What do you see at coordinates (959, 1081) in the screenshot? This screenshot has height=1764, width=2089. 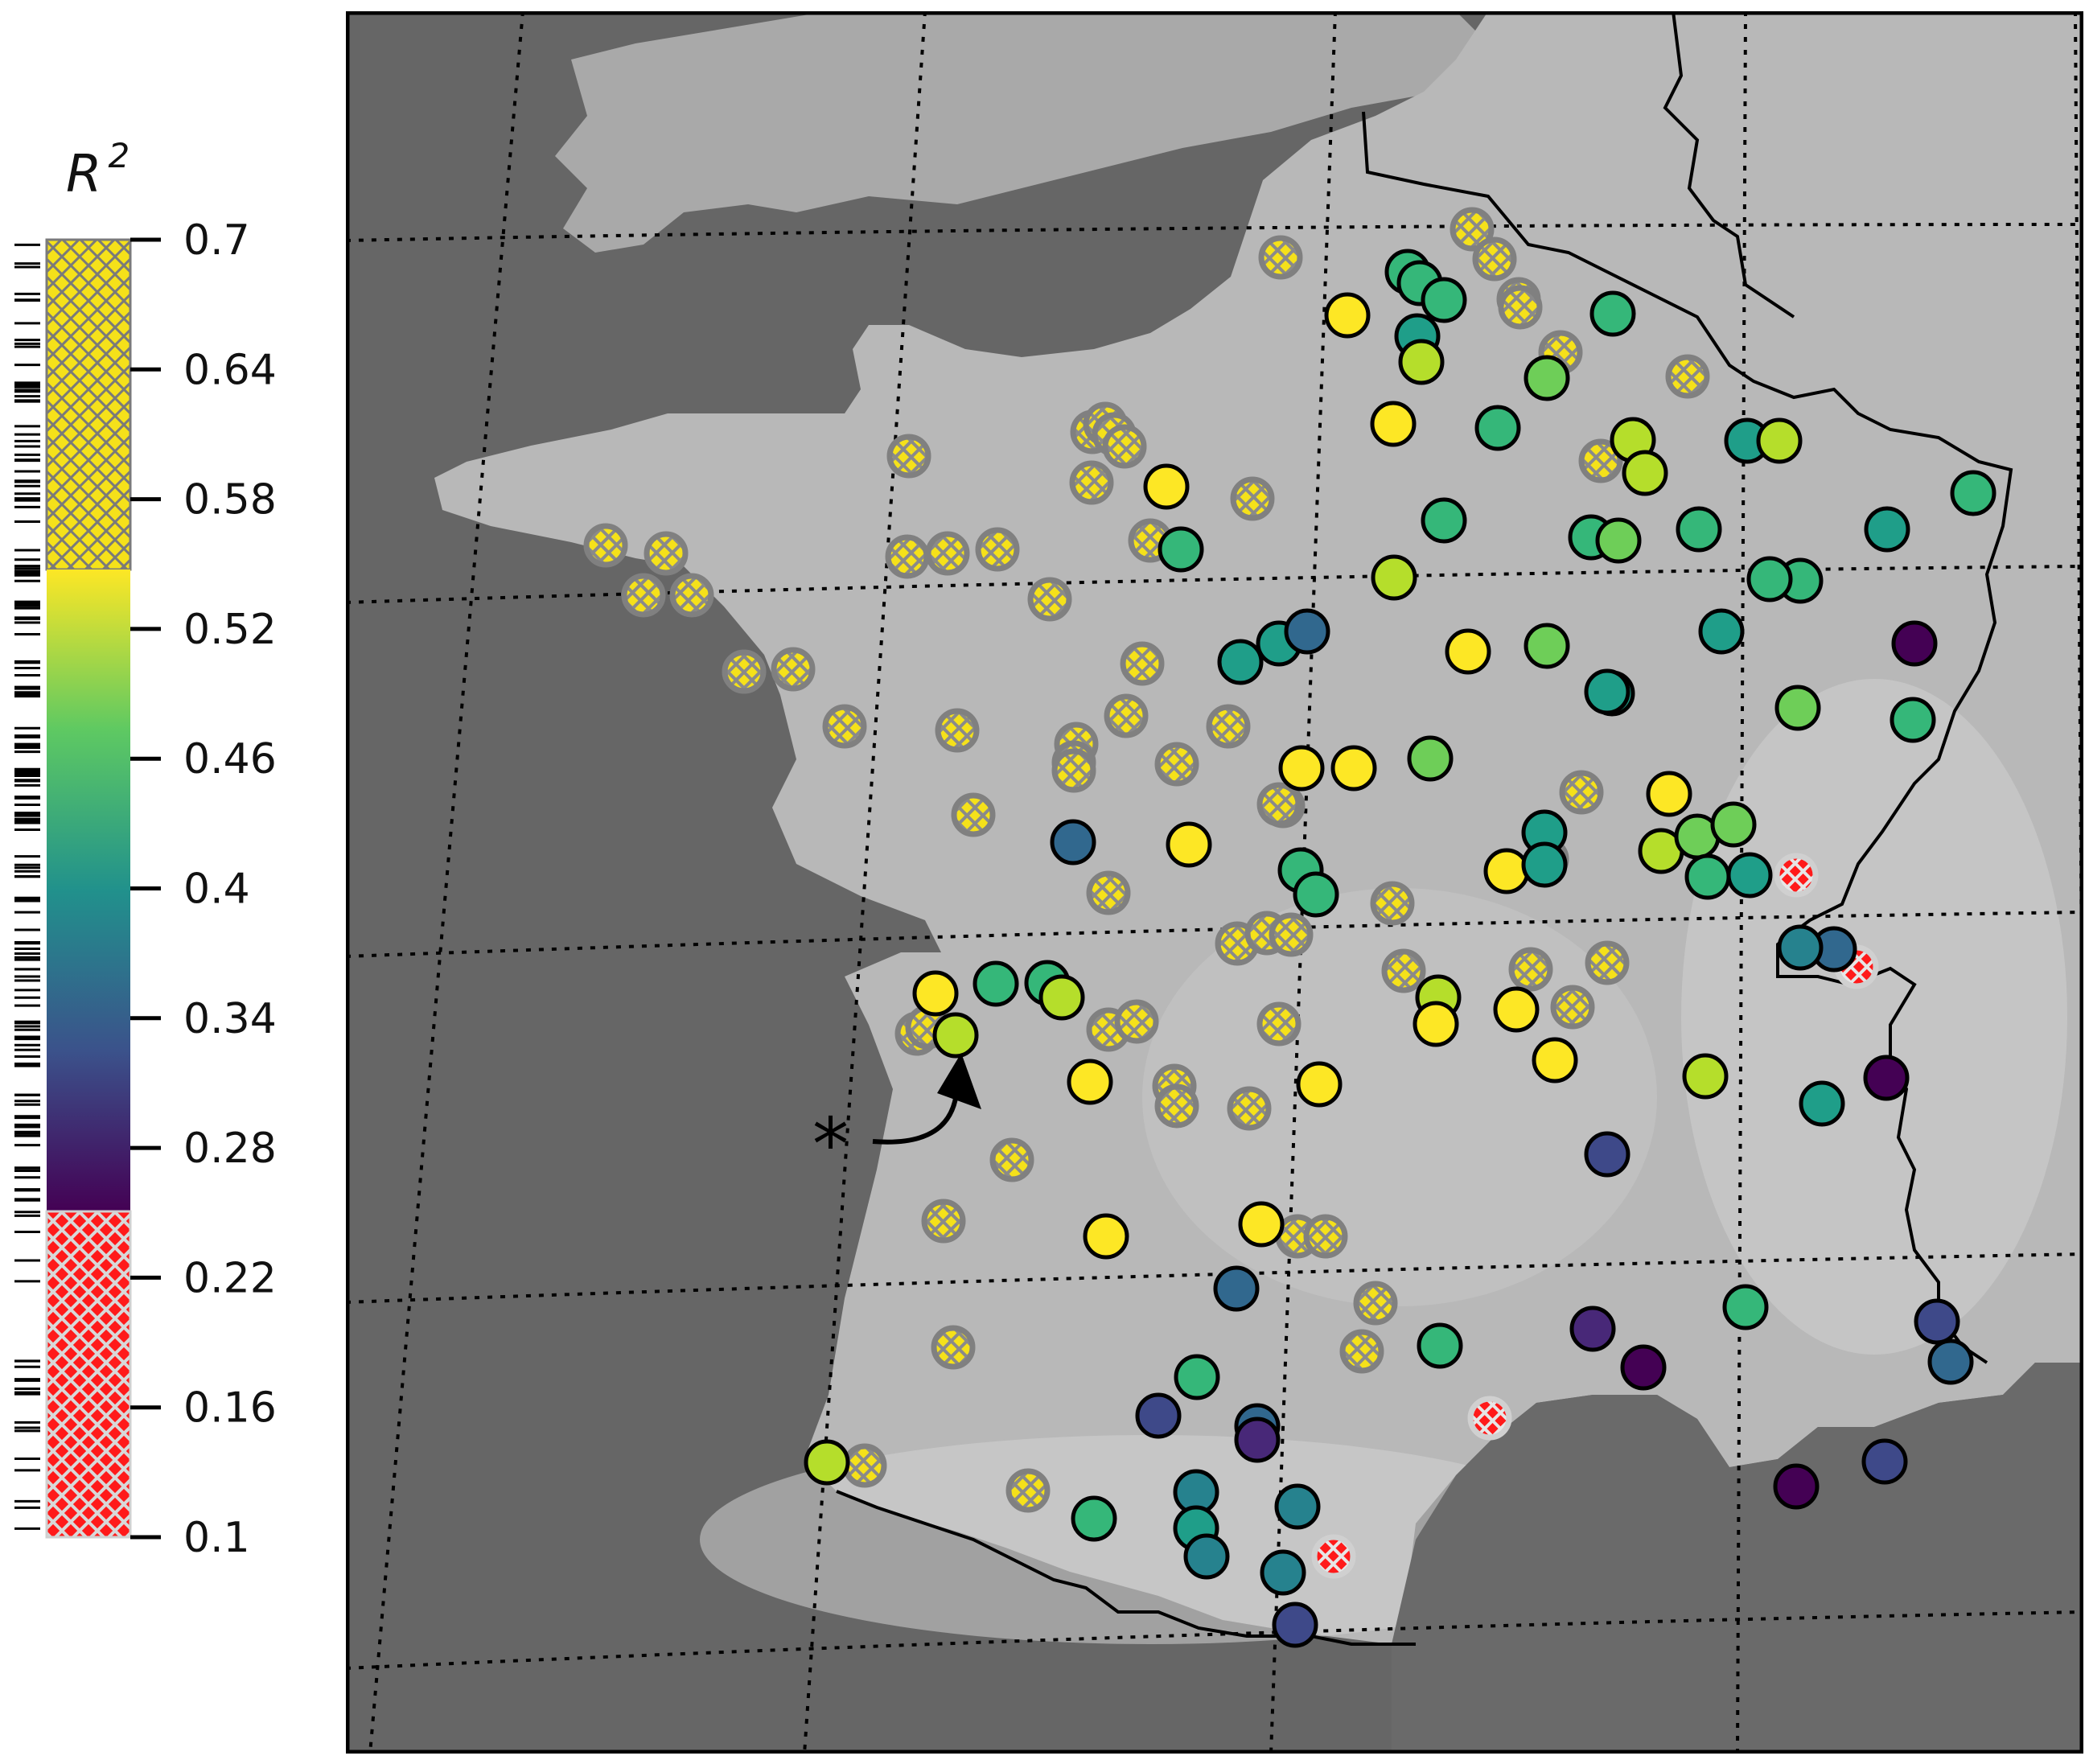 I see `annotation-arrowhead` at bounding box center [959, 1081].